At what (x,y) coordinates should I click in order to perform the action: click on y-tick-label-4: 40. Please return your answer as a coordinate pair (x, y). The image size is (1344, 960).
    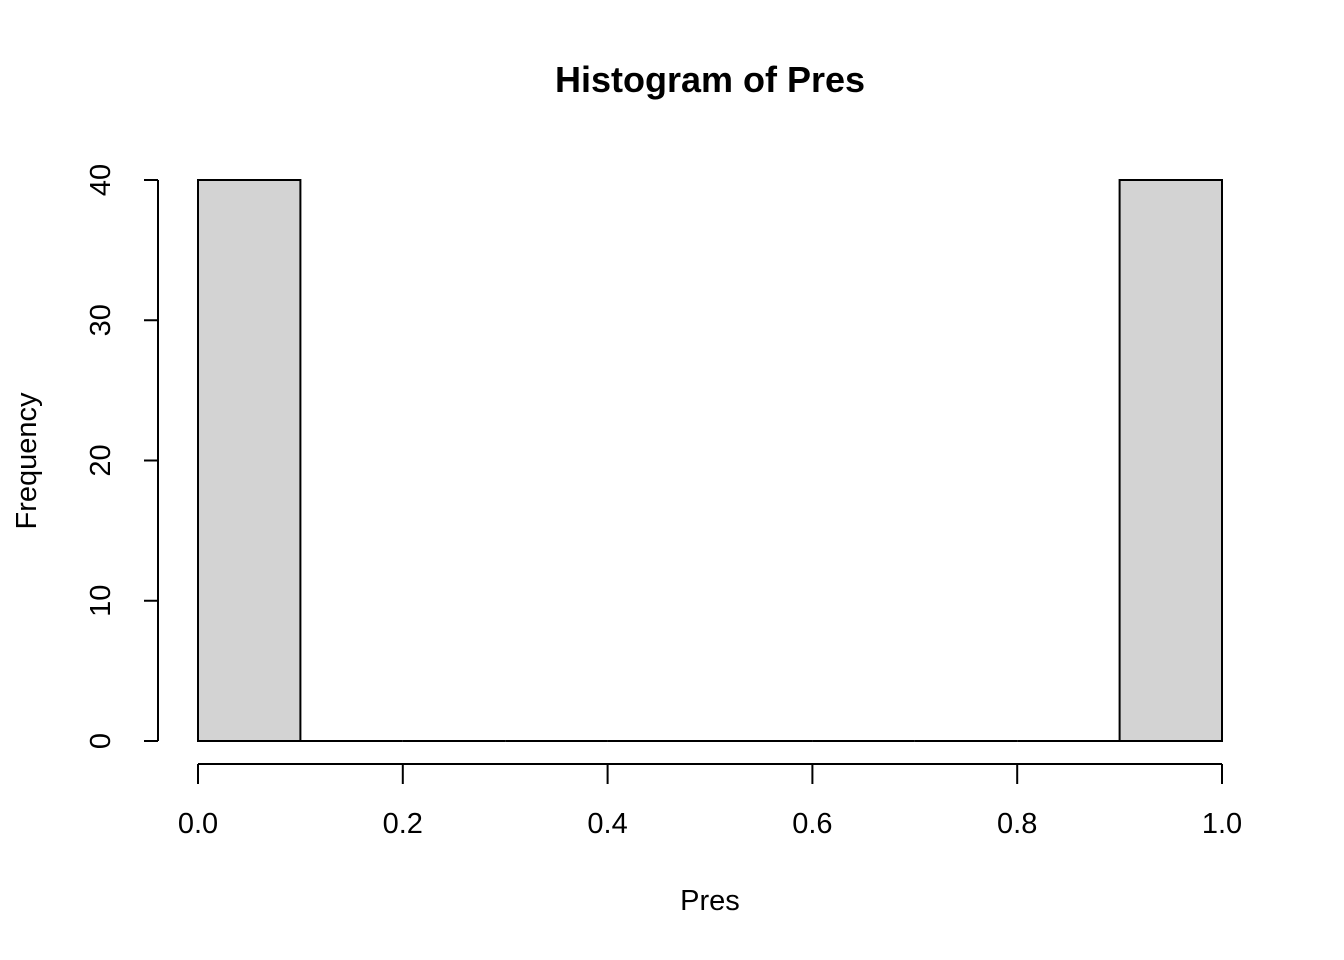
    Looking at the image, I should click on (101, 180).